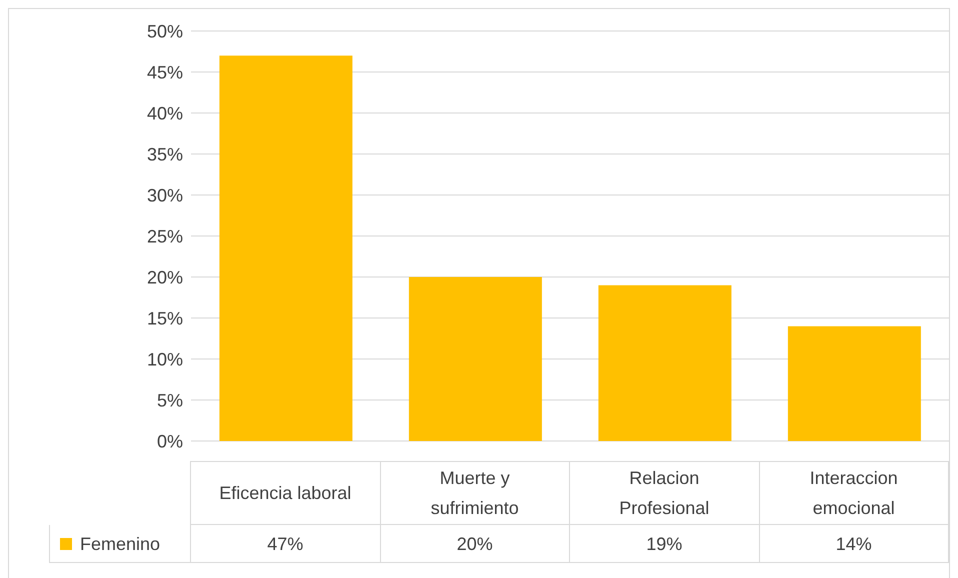  Describe the element at coordinates (164, 318) in the screenshot. I see `y-tick-label: 15%` at that location.